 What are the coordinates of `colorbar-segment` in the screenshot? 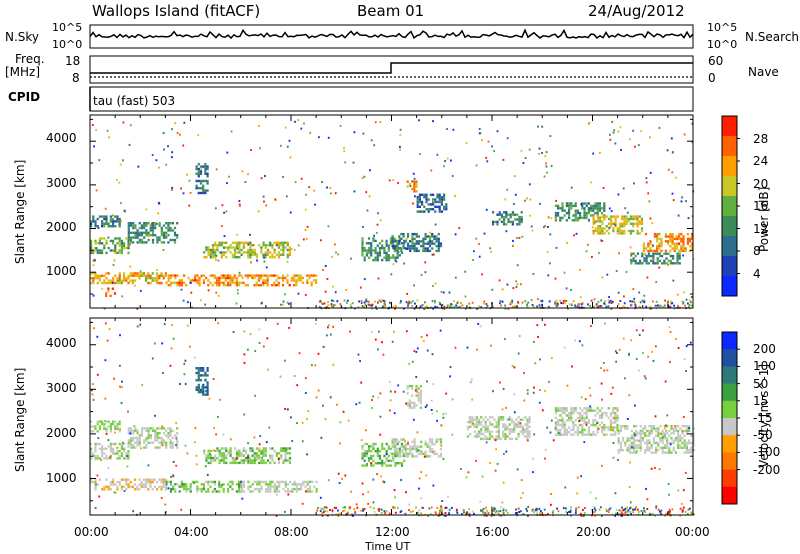 It's located at (729, 206).